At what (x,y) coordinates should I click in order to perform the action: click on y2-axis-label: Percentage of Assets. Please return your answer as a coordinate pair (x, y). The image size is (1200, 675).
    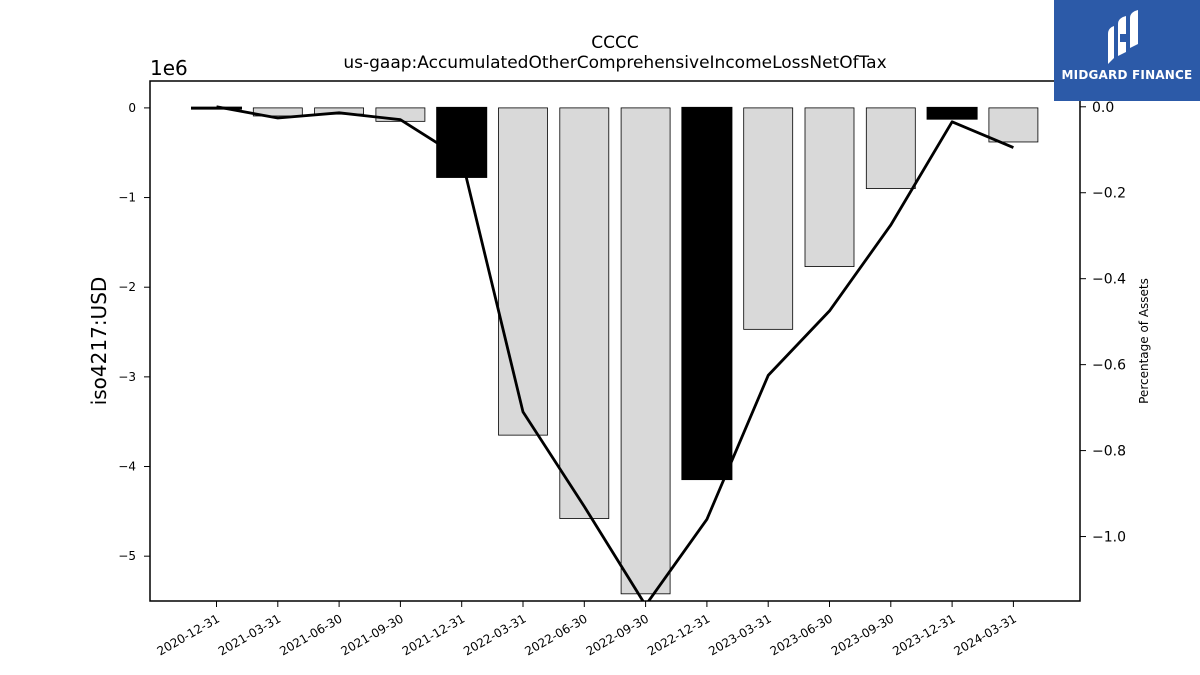
    Looking at the image, I should click on (1144, 341).